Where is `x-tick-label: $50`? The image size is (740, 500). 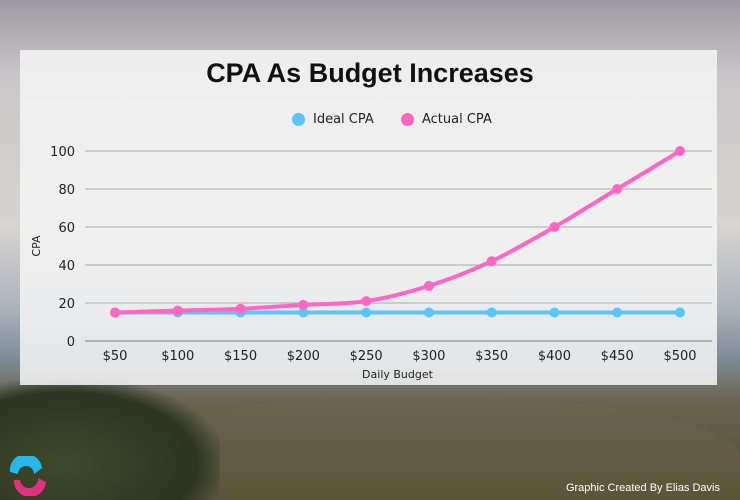 x-tick-label: $50 is located at coordinates (115, 356).